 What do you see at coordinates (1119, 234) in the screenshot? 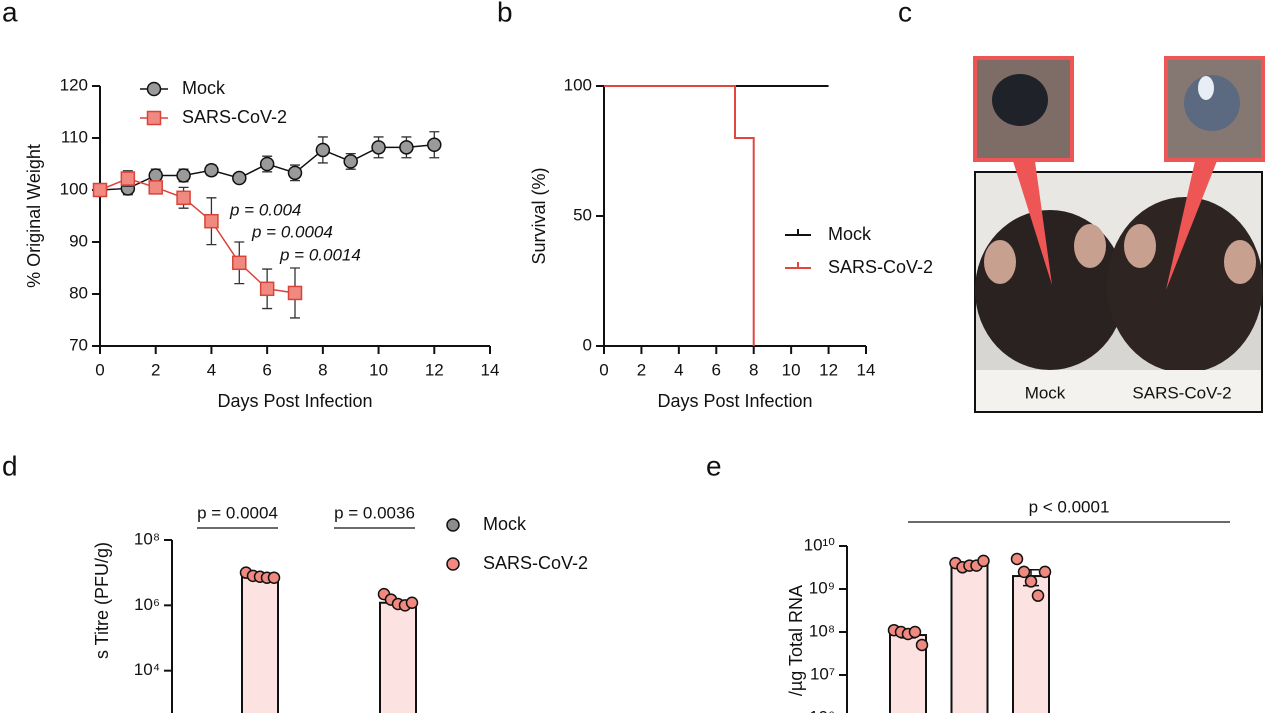
I see `photo-panel: Mock SARS-CoV-2` at bounding box center [1119, 234].